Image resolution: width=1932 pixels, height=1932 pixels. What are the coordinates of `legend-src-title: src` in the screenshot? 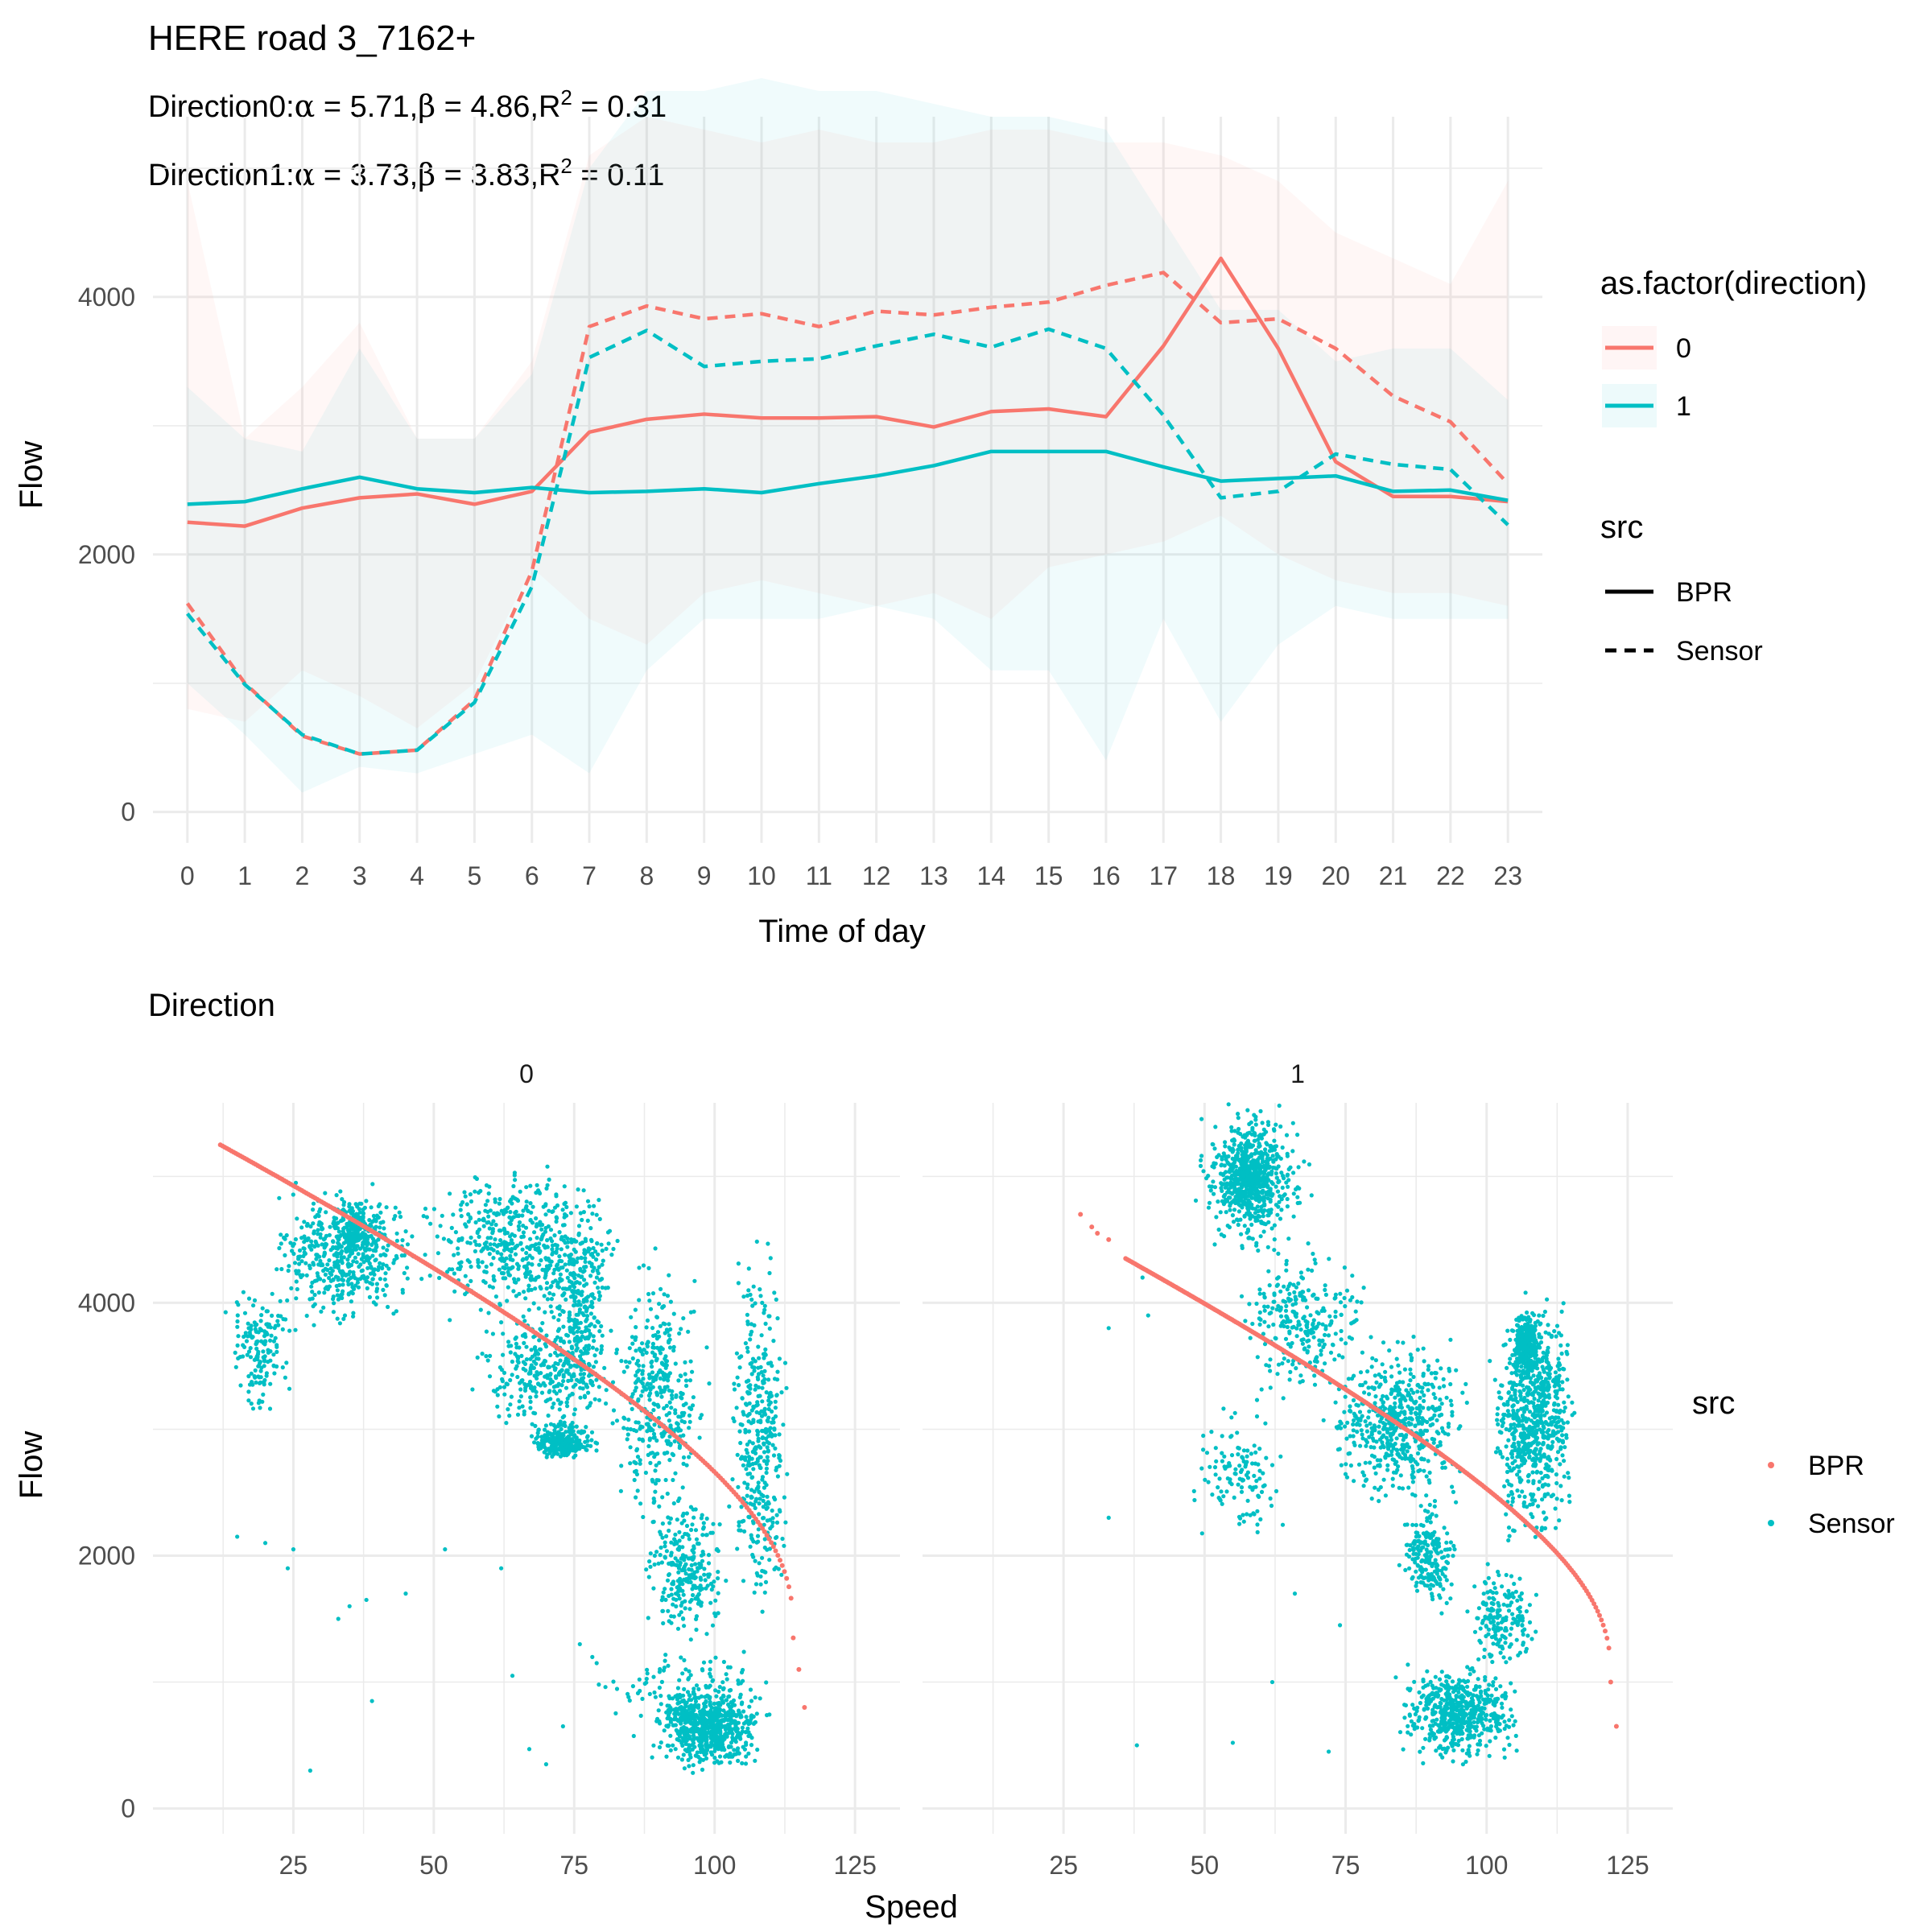 It's located at (1621, 527).